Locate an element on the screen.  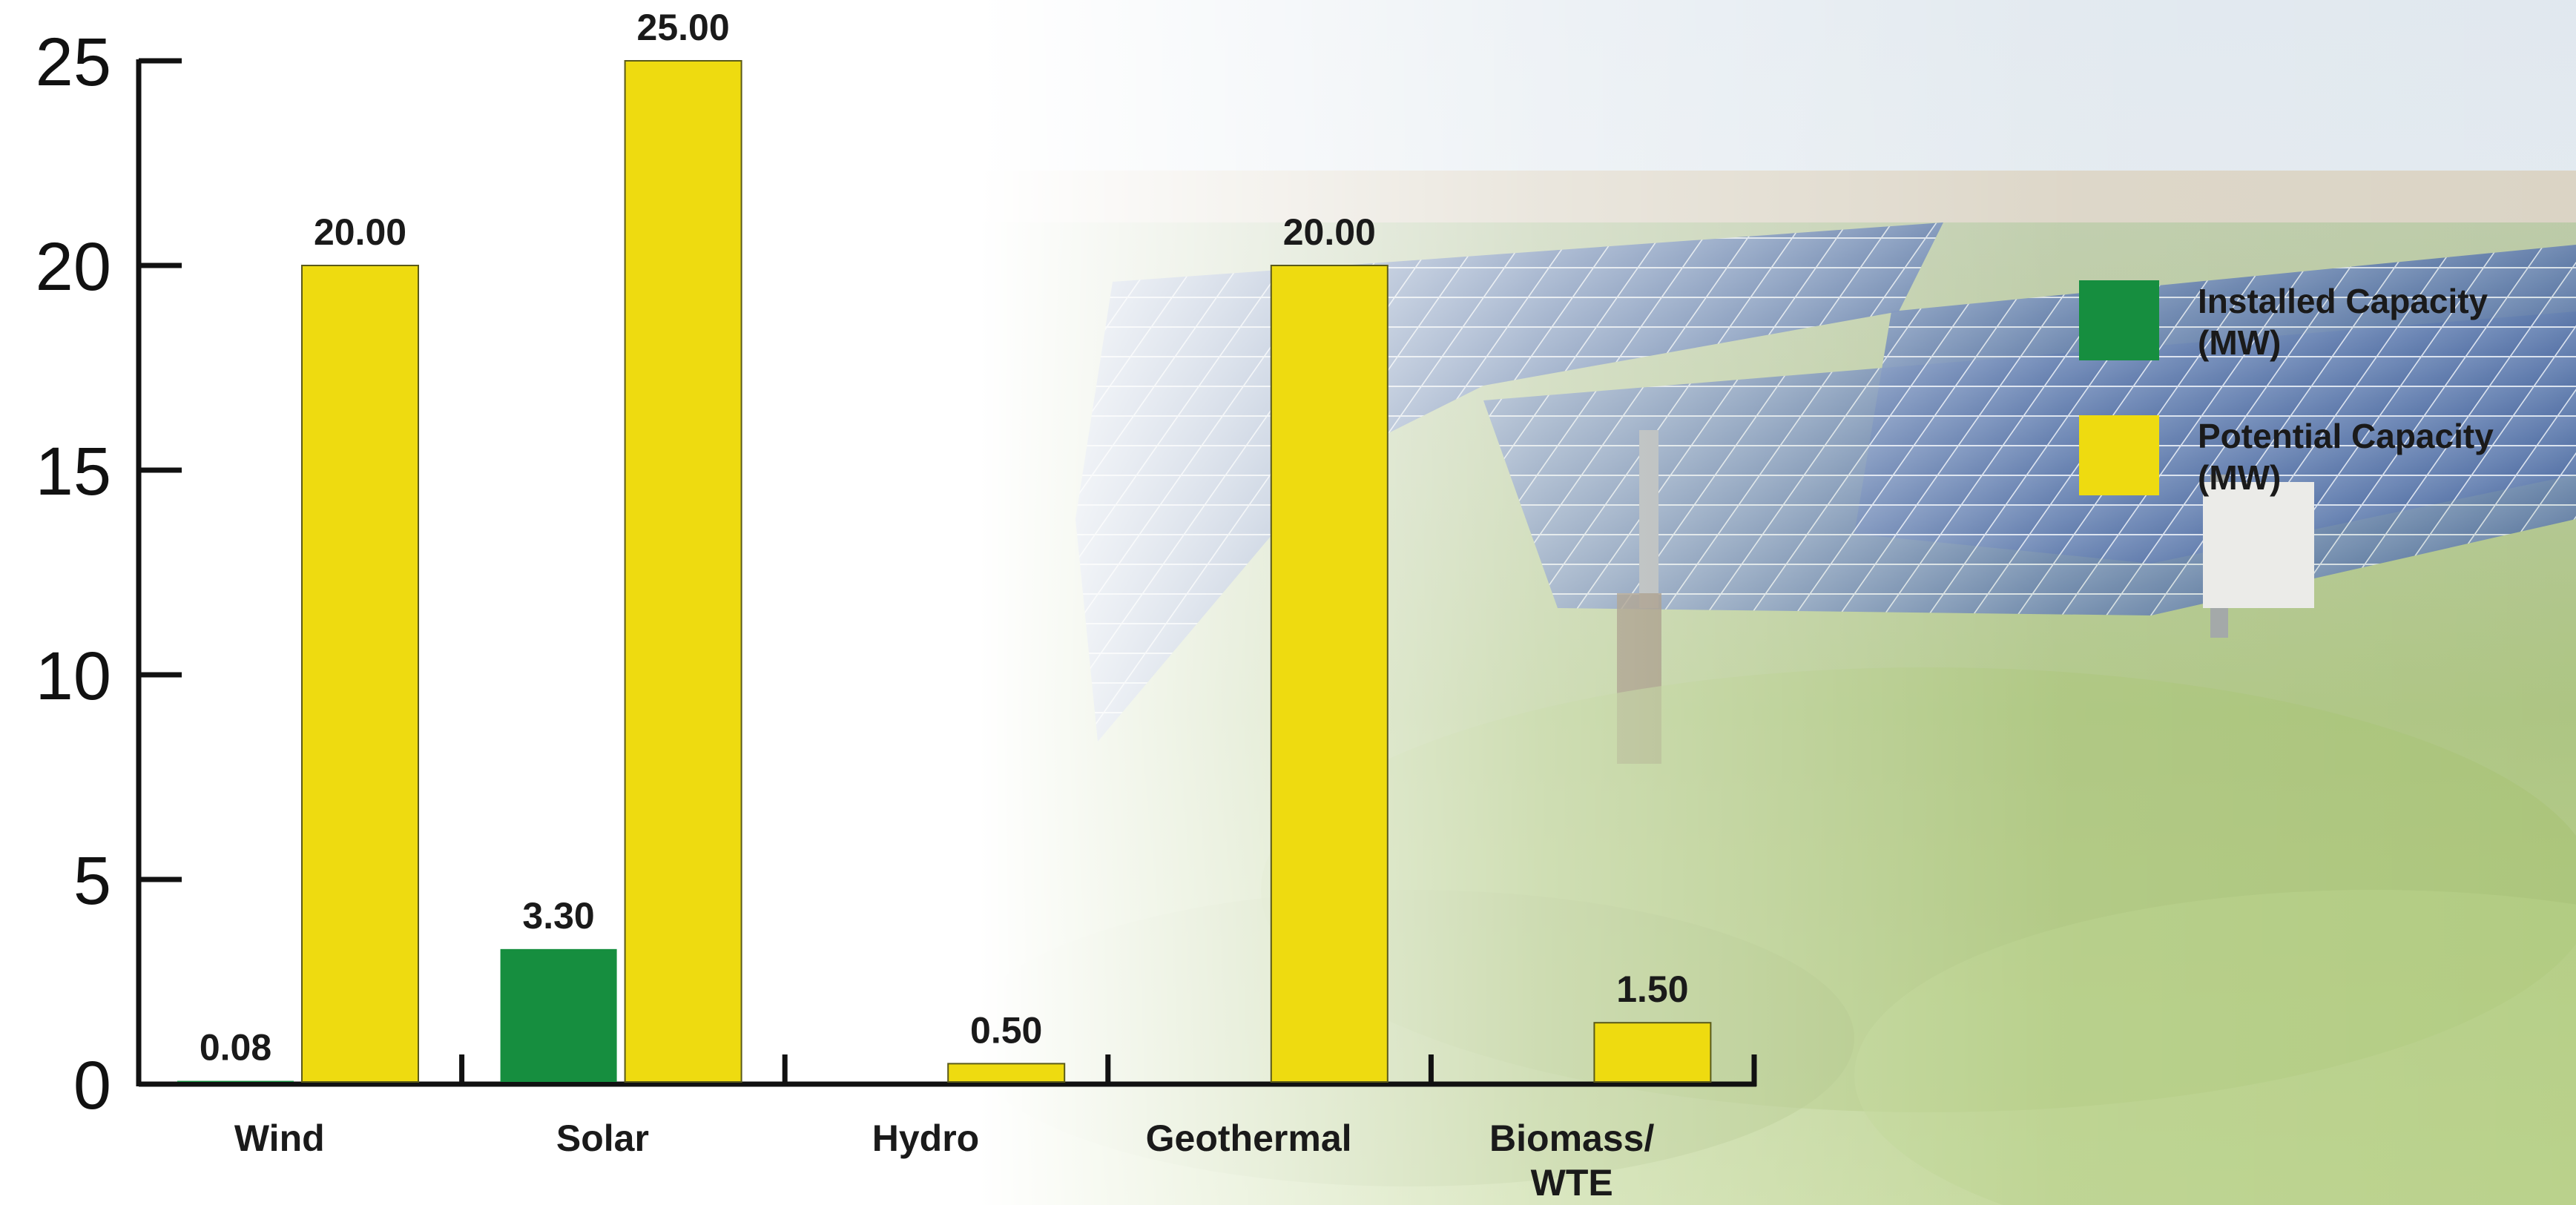
bar-potential-wind is located at coordinates (360, 674).